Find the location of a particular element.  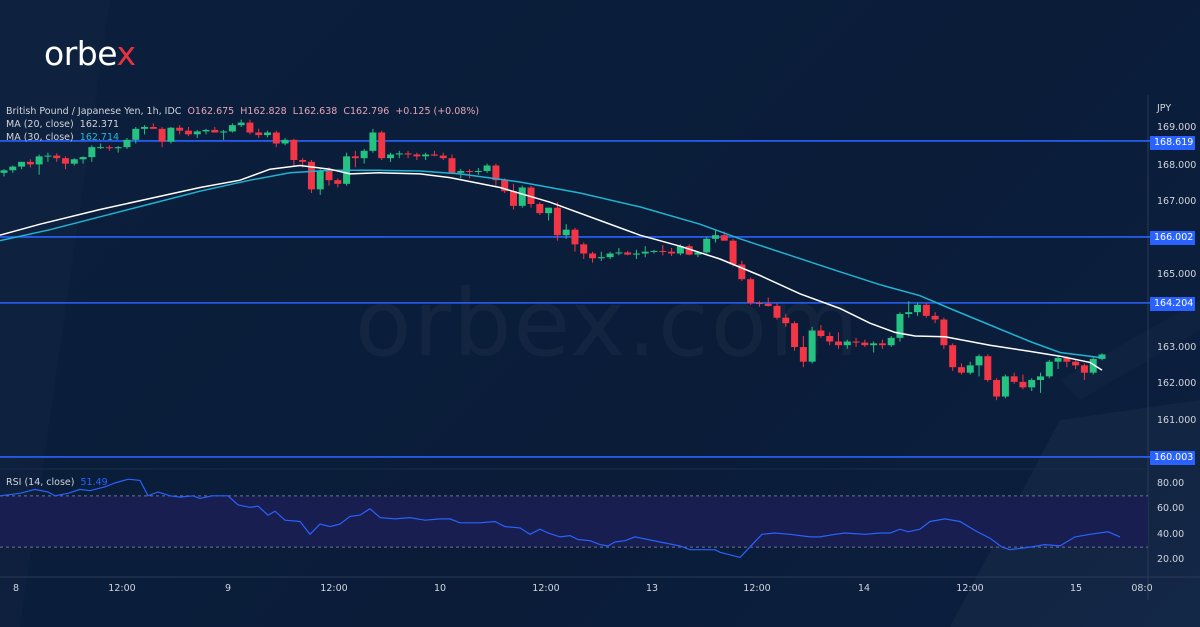

ma30-legend: MA (30, close) 162.714 is located at coordinates (63, 137).